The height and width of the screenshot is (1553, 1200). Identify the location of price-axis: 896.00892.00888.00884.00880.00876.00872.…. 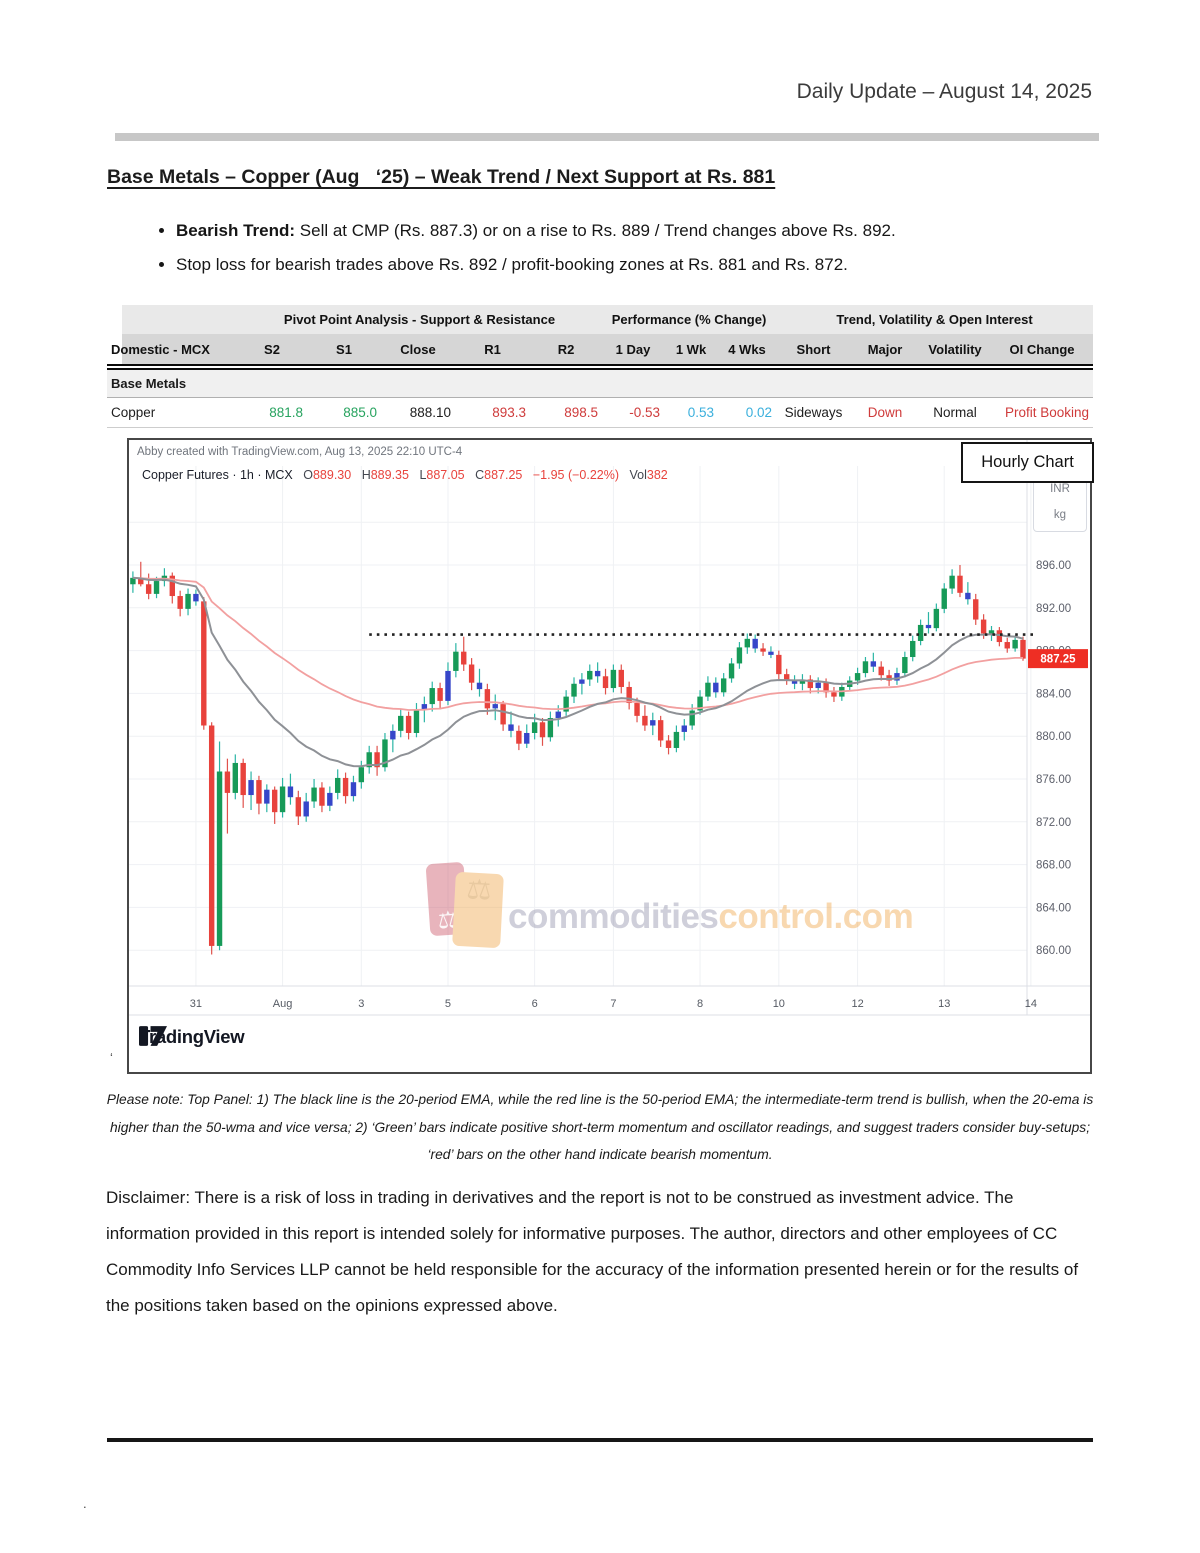
(1053, 758).